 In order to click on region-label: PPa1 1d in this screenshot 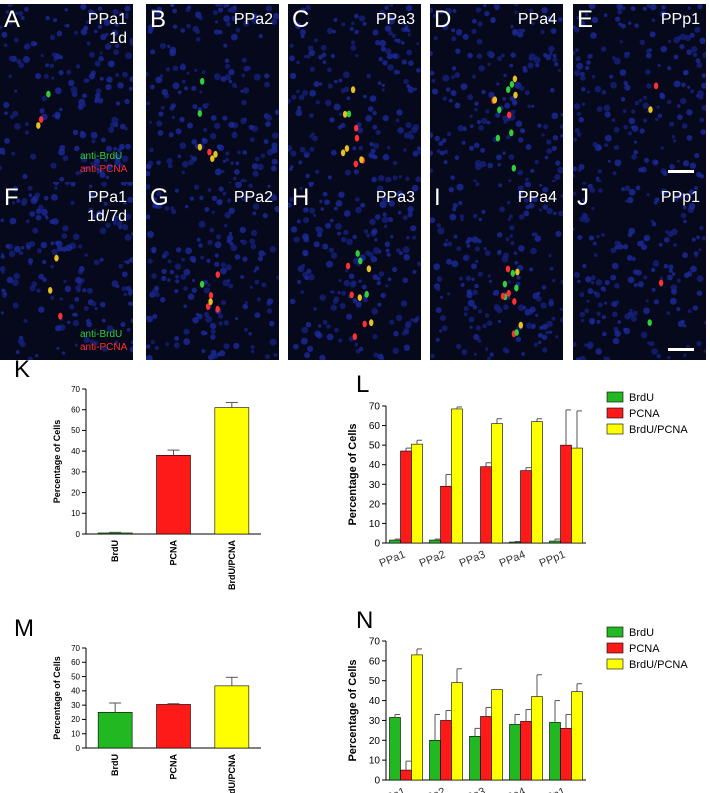, I will do `click(107, 29)`.